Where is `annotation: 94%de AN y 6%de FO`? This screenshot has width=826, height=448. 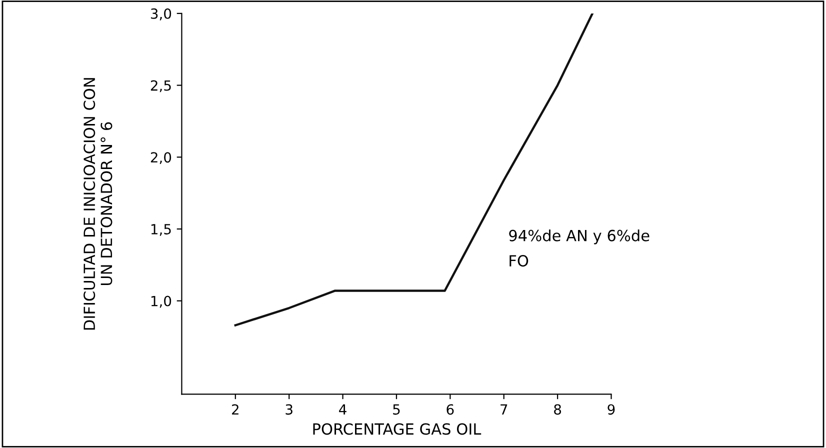
annotation: 94%de AN y 6%de FO is located at coordinates (579, 248).